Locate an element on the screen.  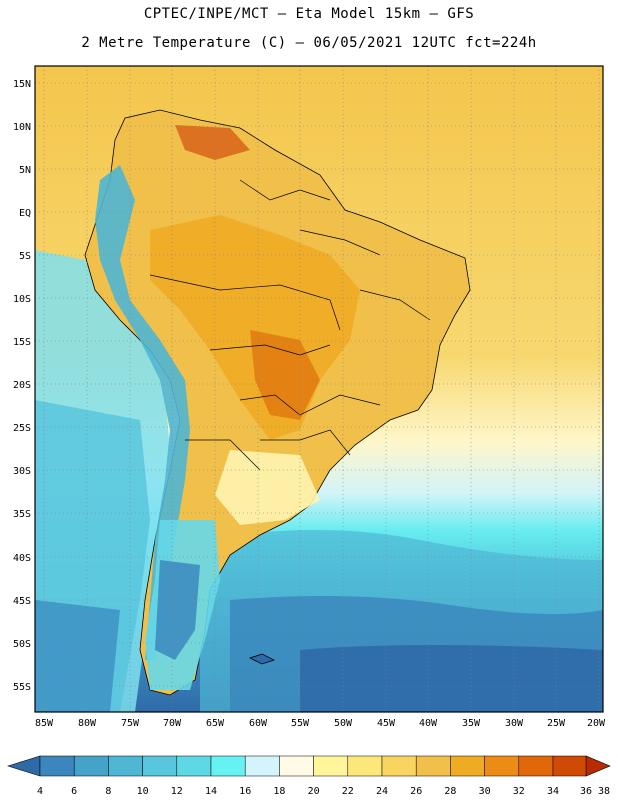
lat-label: 55S is located at coordinates (22, 687).